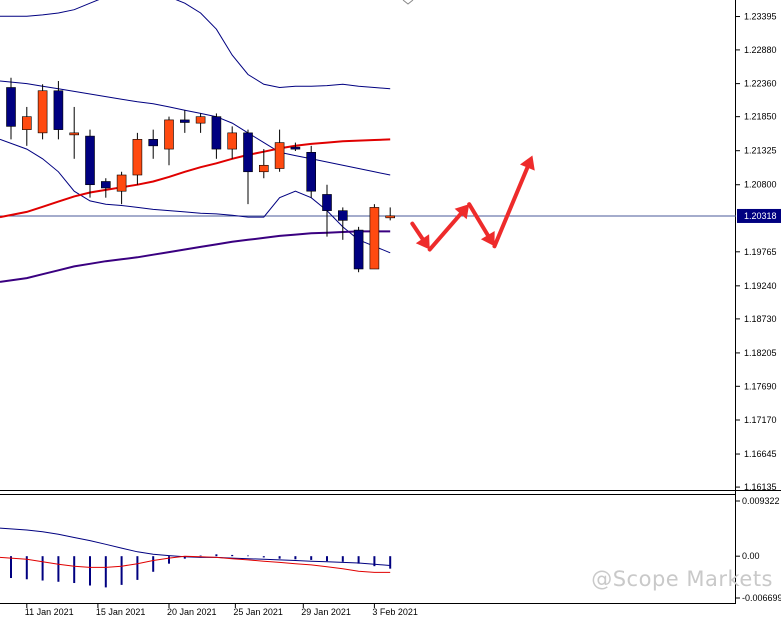 The height and width of the screenshot is (625, 781). What do you see at coordinates (195, 564) in the screenshot?
I see `oscillator-main-line` at bounding box center [195, 564].